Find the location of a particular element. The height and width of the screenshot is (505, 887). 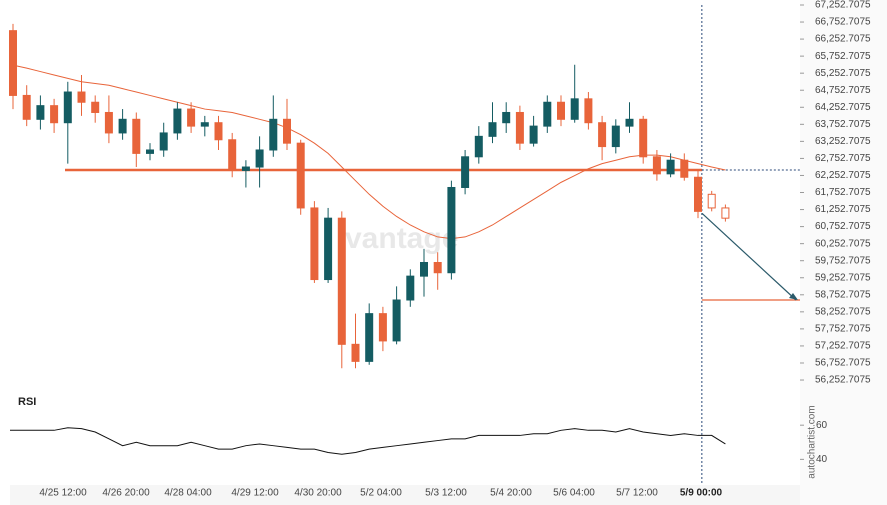

x-tick-label: 4/25 12:00 is located at coordinates (63, 493).